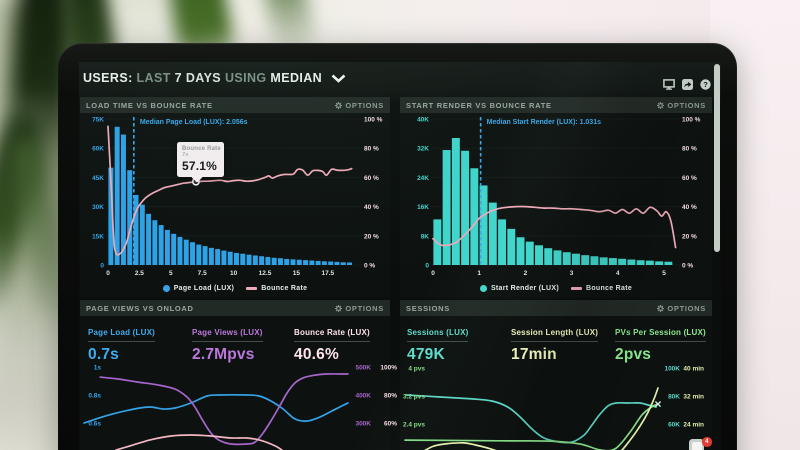 This screenshot has height=450, width=800. What do you see at coordinates (296, 78) in the screenshot?
I see `title-median: MEDIAN` at bounding box center [296, 78].